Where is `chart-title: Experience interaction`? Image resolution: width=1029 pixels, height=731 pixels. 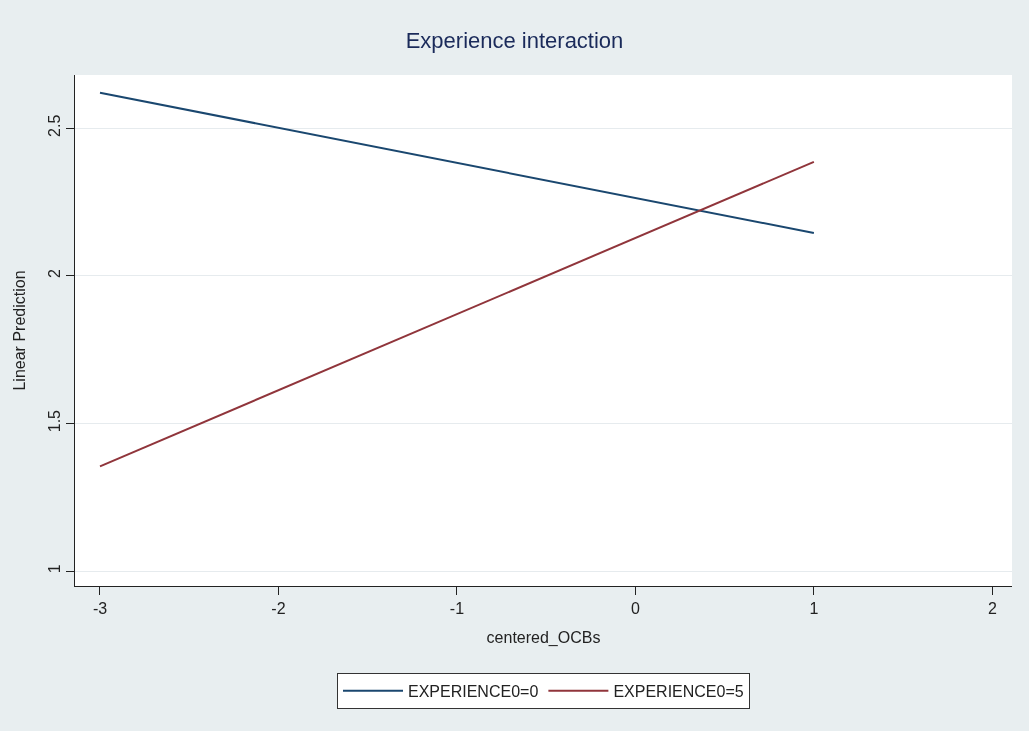
chart-title: Experience interaction is located at coordinates (514, 41).